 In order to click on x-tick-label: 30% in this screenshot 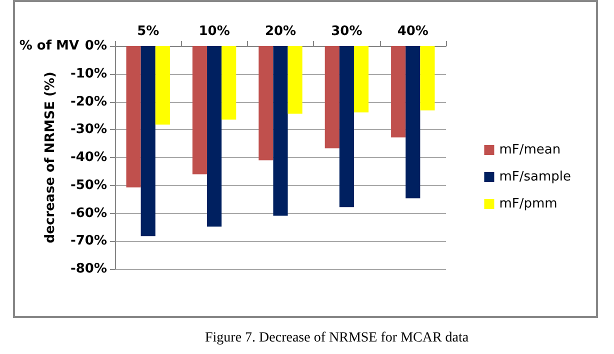, I will do `click(346, 31)`.